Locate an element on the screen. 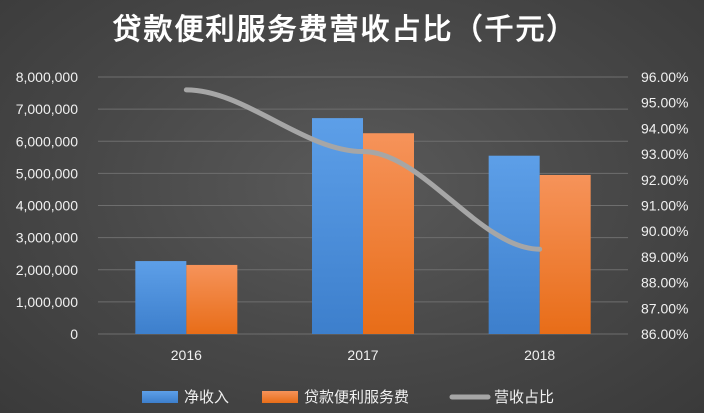  legend-item-service-fee: 贷款便利服务费 is located at coordinates (335, 397).